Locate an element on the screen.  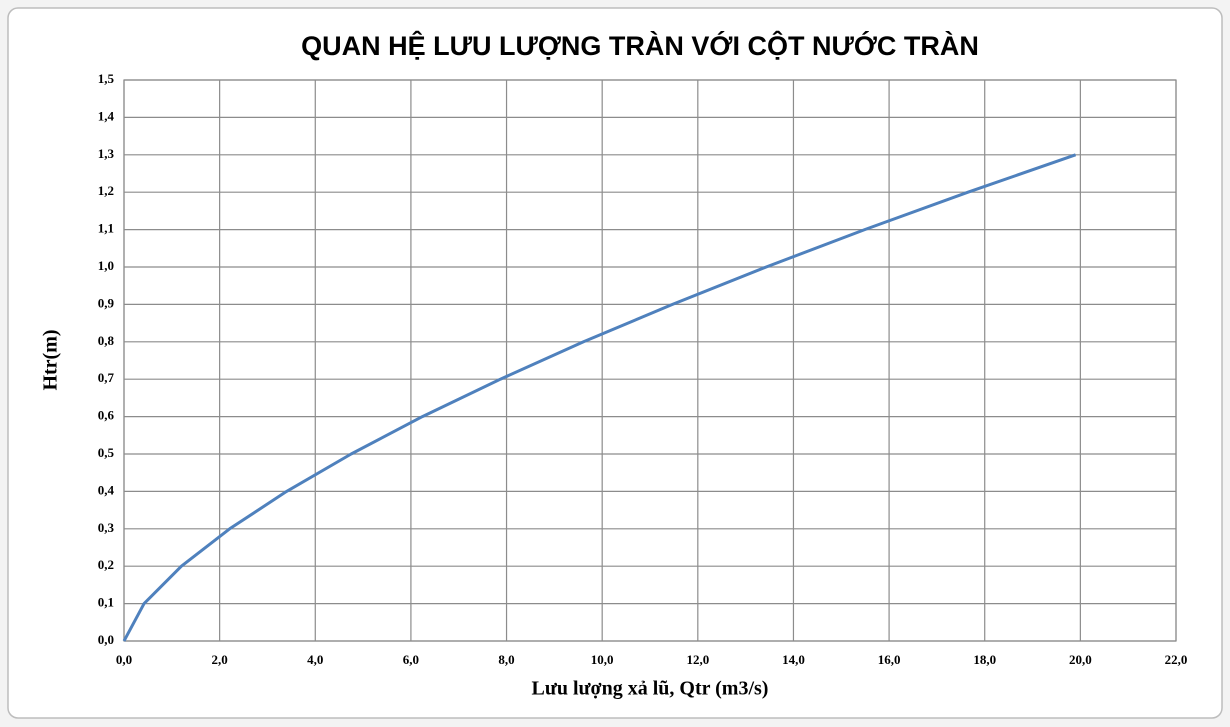
x-tick-label: 10,0 is located at coordinates (602, 659).